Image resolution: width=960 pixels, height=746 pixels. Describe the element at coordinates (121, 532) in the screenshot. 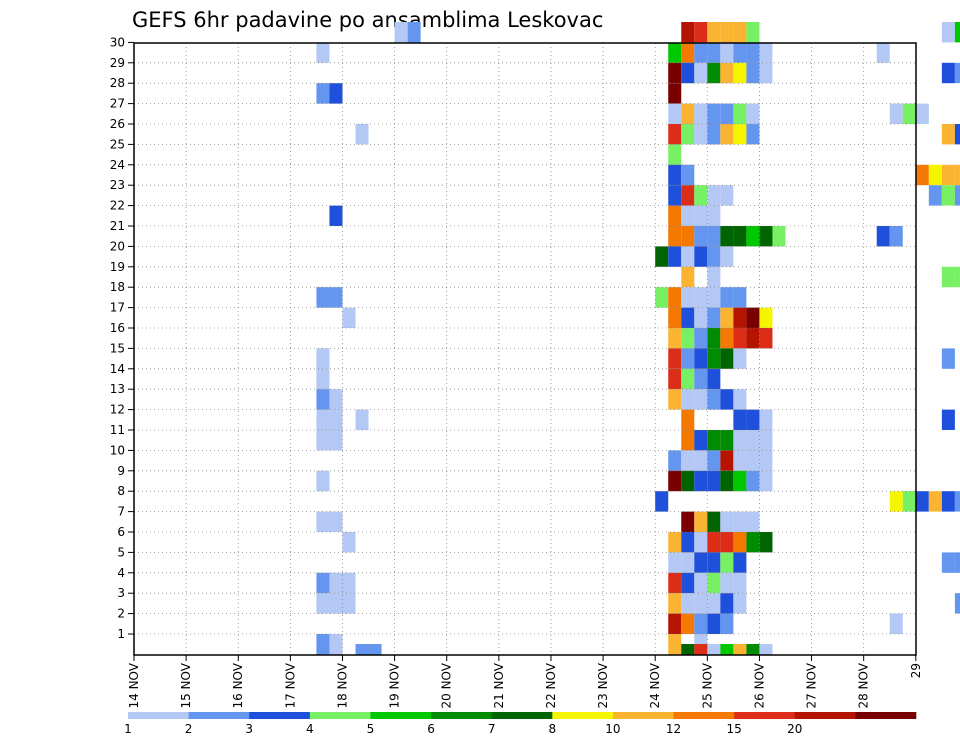

I see `y-tick-label: 6` at that location.